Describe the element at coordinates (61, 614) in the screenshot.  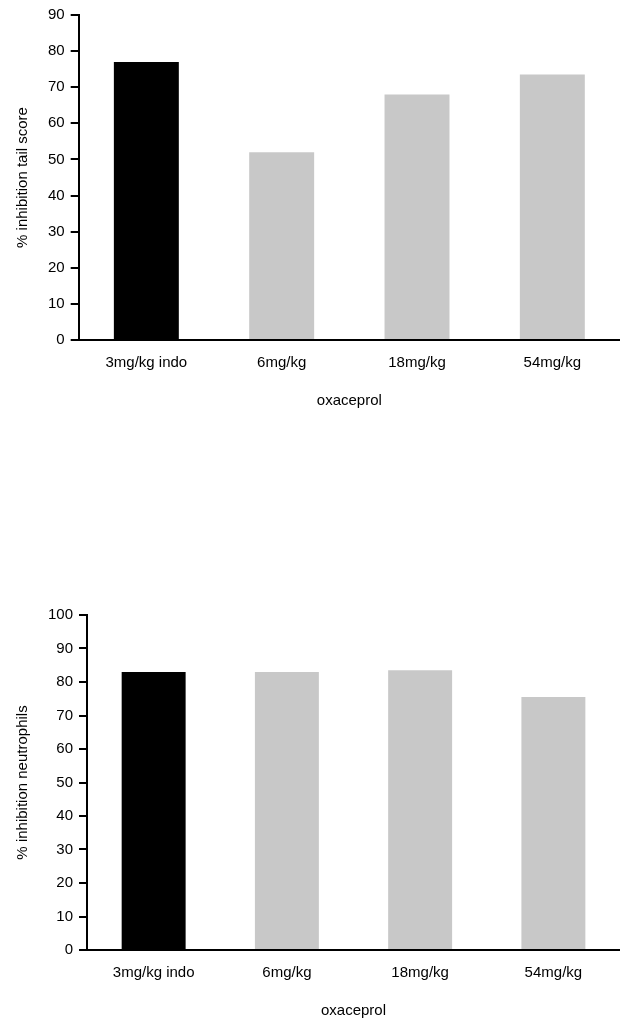
I see `y-tick-label: 100` at that location.